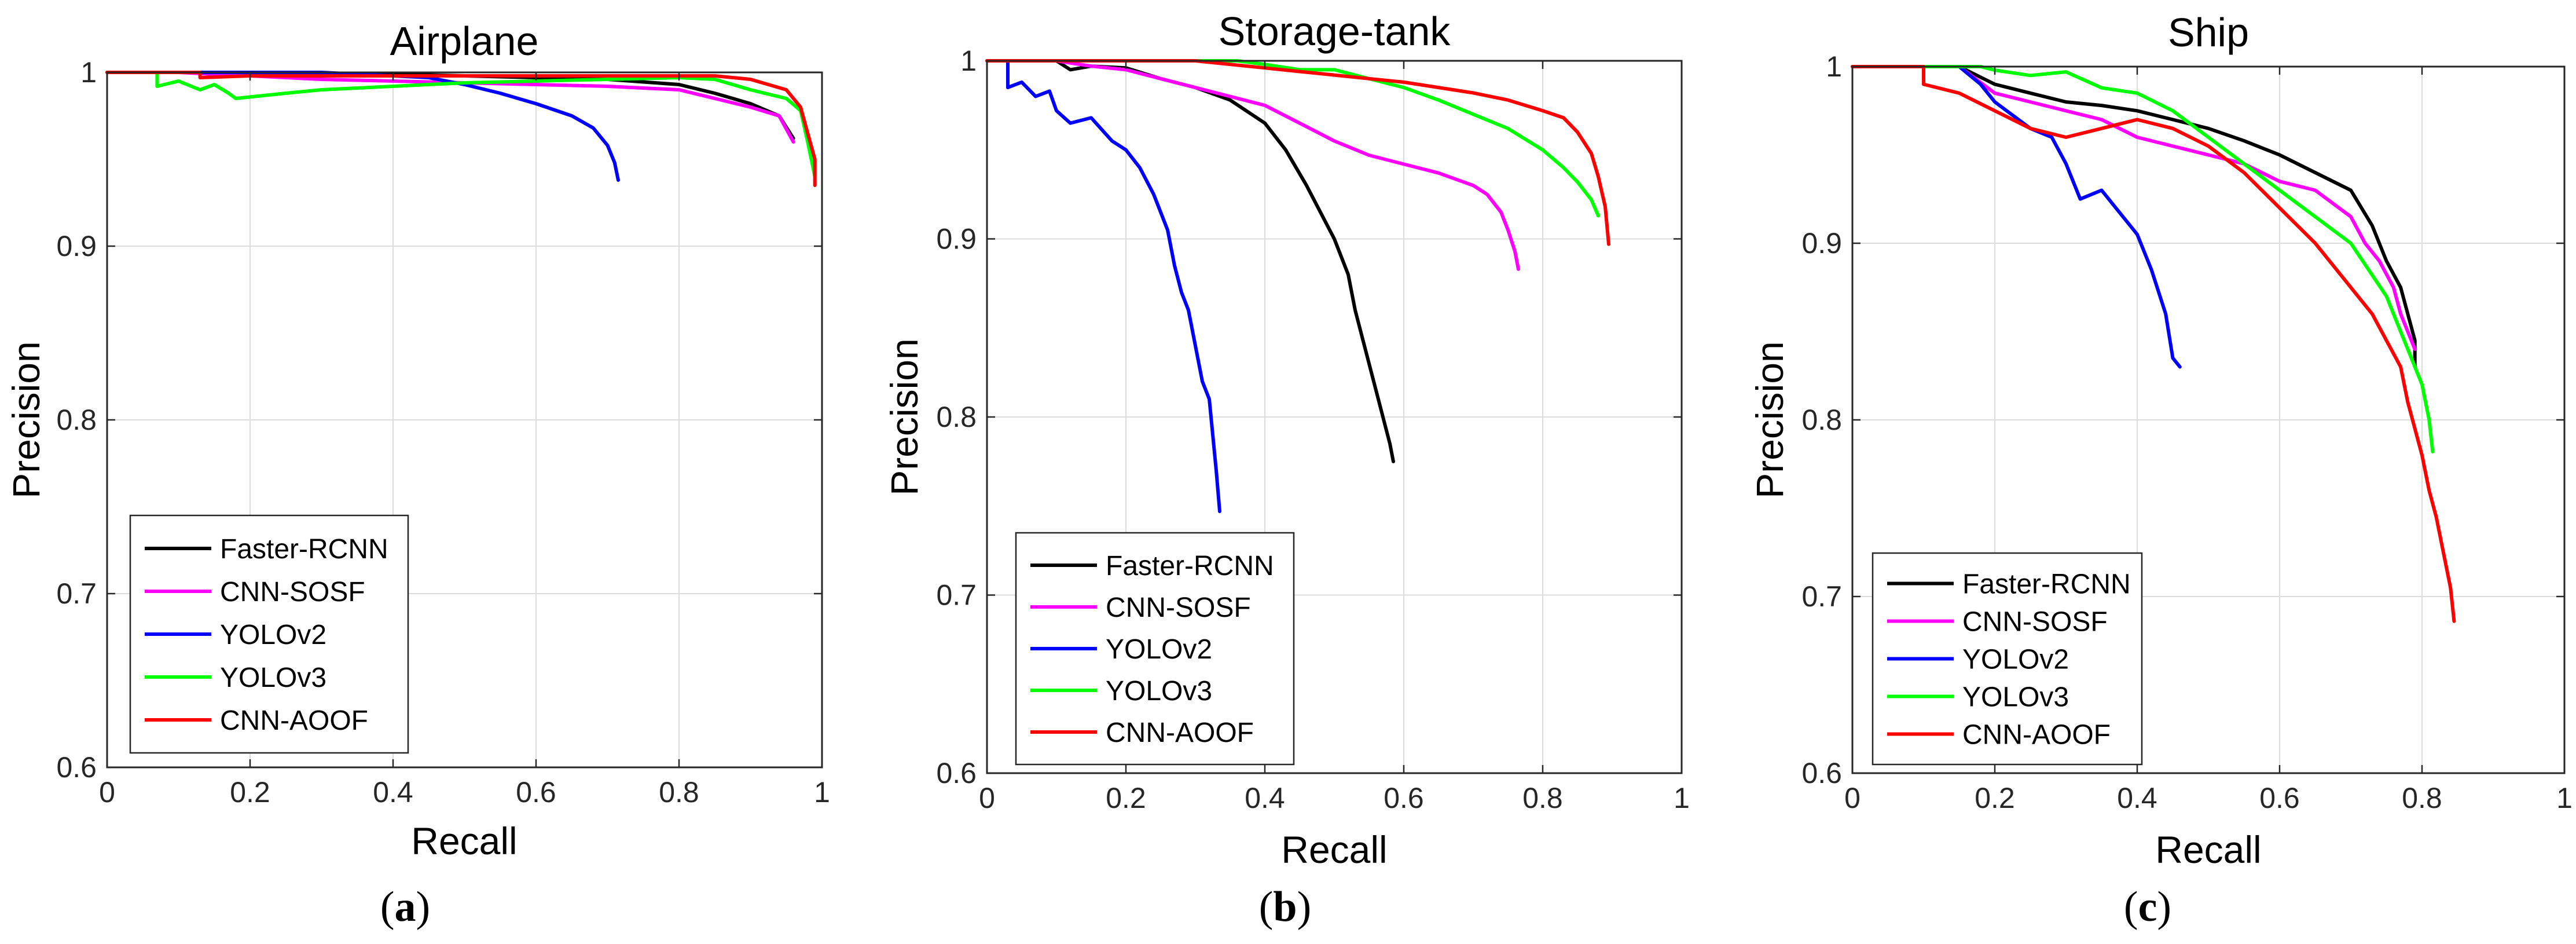 The image size is (2576, 944). What do you see at coordinates (1252, 165) in the screenshot?
I see `series-line-cnn-sosf` at bounding box center [1252, 165].